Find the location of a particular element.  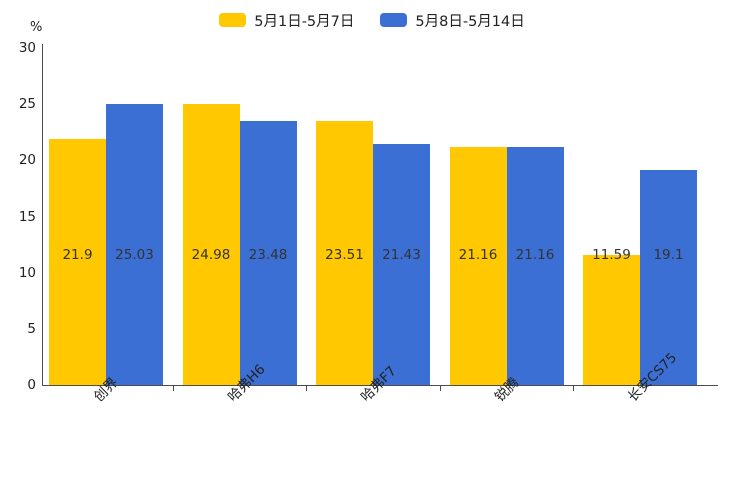

bar: 21.9 is located at coordinates (77, 261).